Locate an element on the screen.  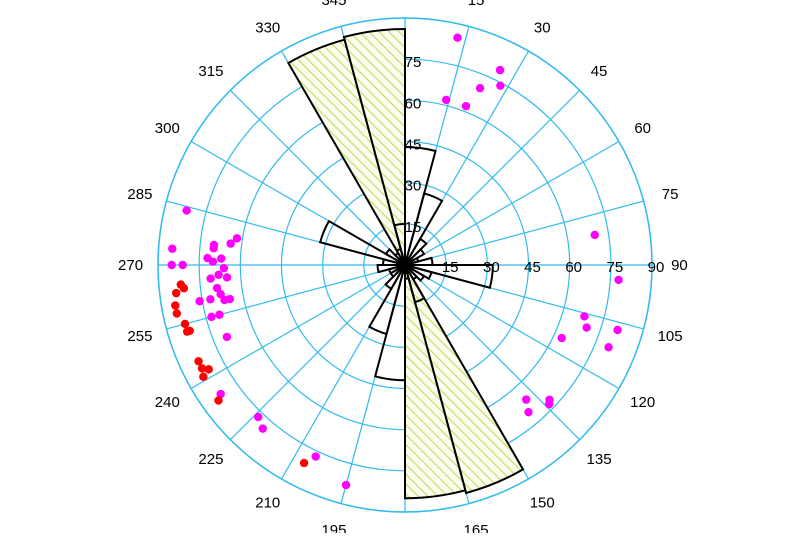
angle-label: 60 is located at coordinates (642, 128).